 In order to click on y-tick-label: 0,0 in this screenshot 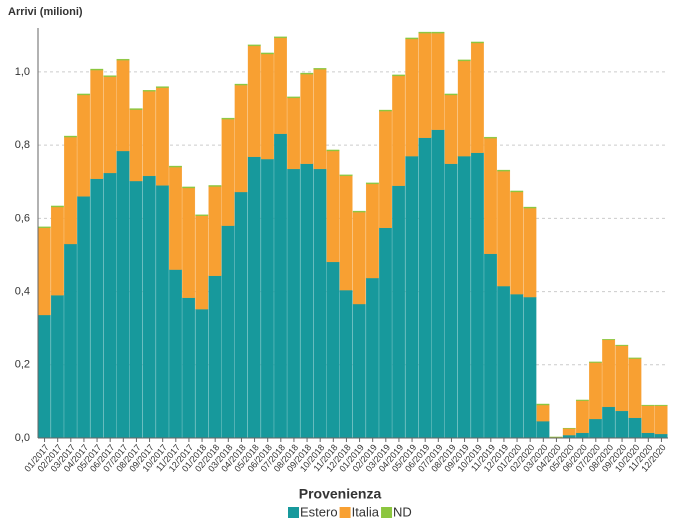, I will do `click(22, 438)`.